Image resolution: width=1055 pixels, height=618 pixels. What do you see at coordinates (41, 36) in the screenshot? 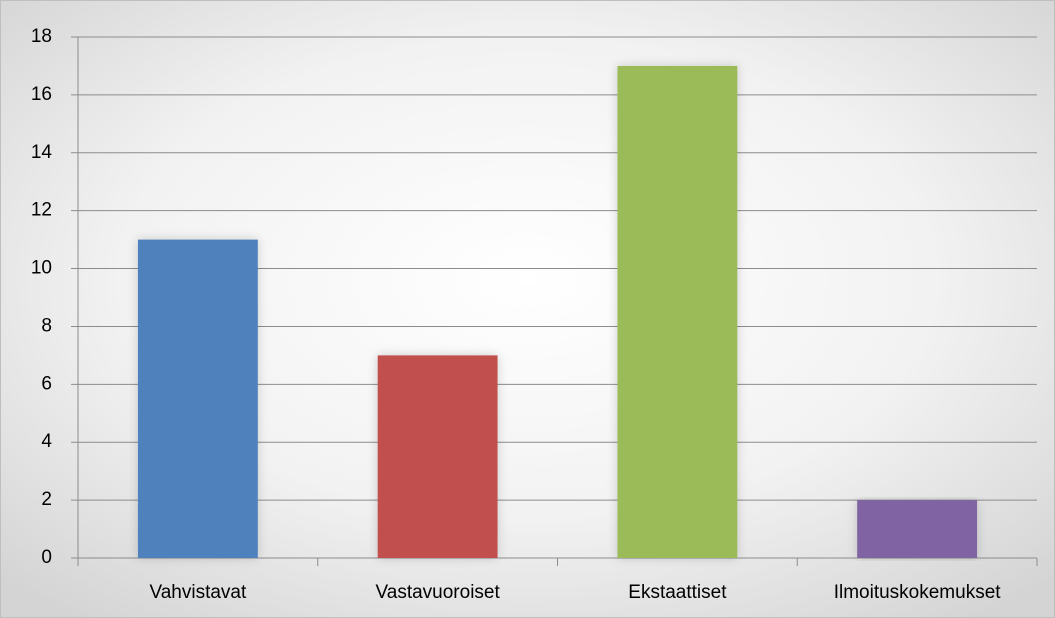
I see `y-tick-label: 18` at bounding box center [41, 36].